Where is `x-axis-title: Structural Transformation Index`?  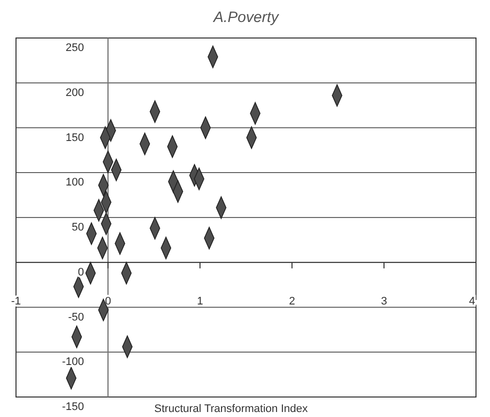 x-axis-title: Structural Transformation Index is located at coordinates (231, 409).